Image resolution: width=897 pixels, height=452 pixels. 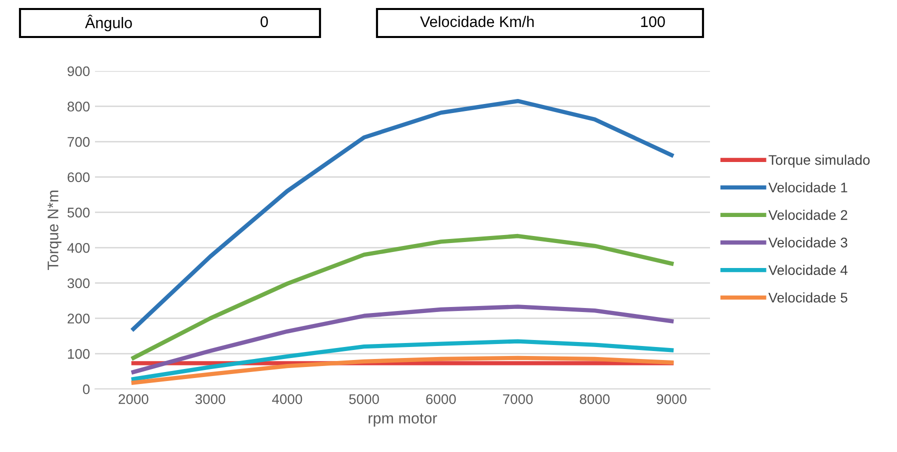 What do you see at coordinates (808, 215) in the screenshot?
I see `legend-label: Velocidade 2` at bounding box center [808, 215].